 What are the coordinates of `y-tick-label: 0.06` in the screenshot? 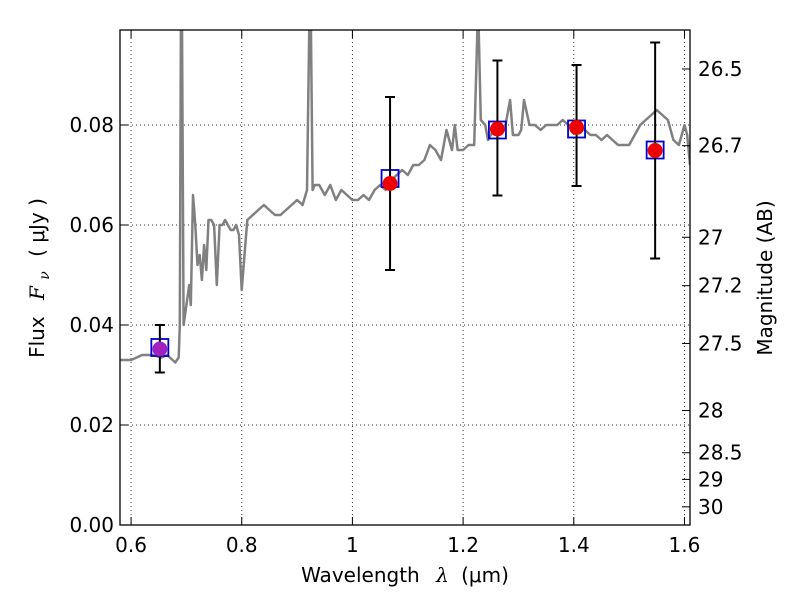 It's located at (91, 225).